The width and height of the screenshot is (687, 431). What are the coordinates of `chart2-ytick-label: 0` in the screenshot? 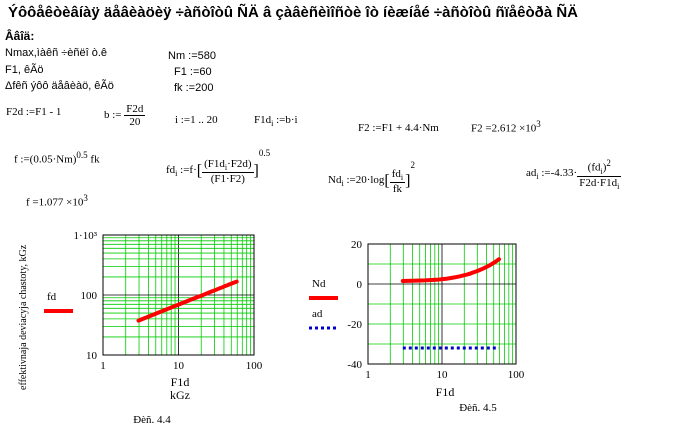 It's located at (360, 285).